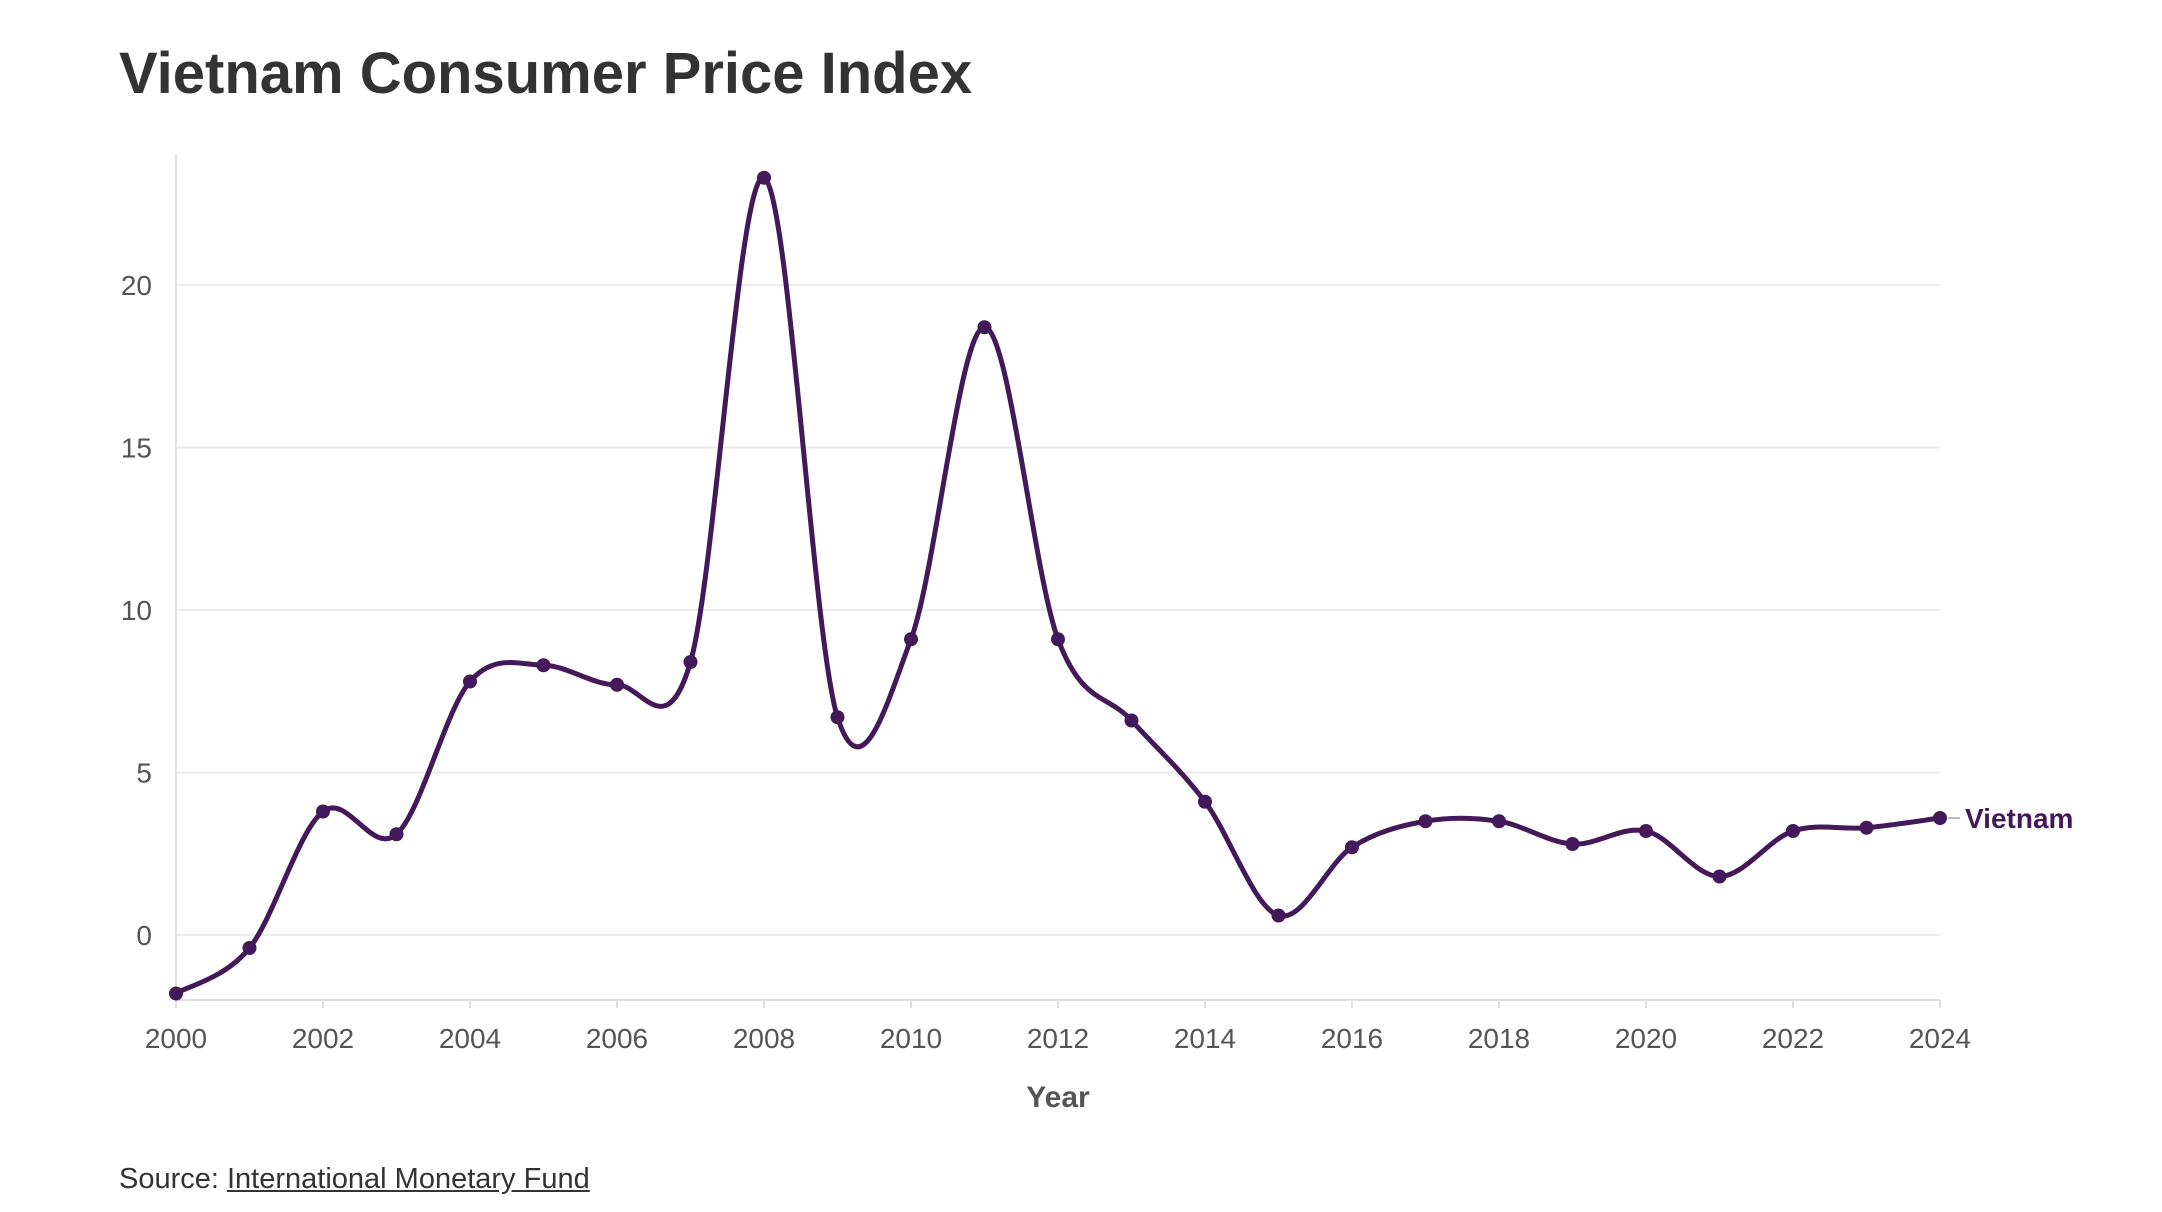 The image size is (2162, 1212). What do you see at coordinates (1719, 876) in the screenshot?
I see `data-point-2021` at bounding box center [1719, 876].